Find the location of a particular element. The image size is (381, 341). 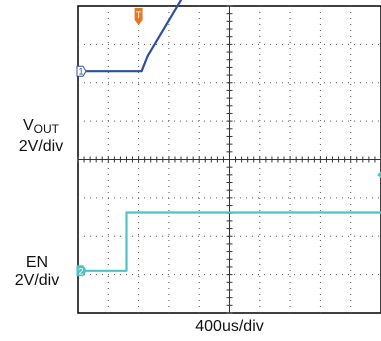

x-axis-label: 400us/div is located at coordinates (229, 326).